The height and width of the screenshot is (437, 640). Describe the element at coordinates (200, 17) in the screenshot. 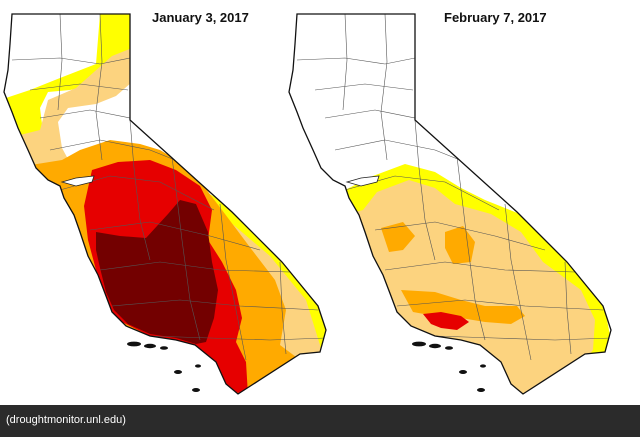

I see `map-date-label: January 3, 2017` at that location.